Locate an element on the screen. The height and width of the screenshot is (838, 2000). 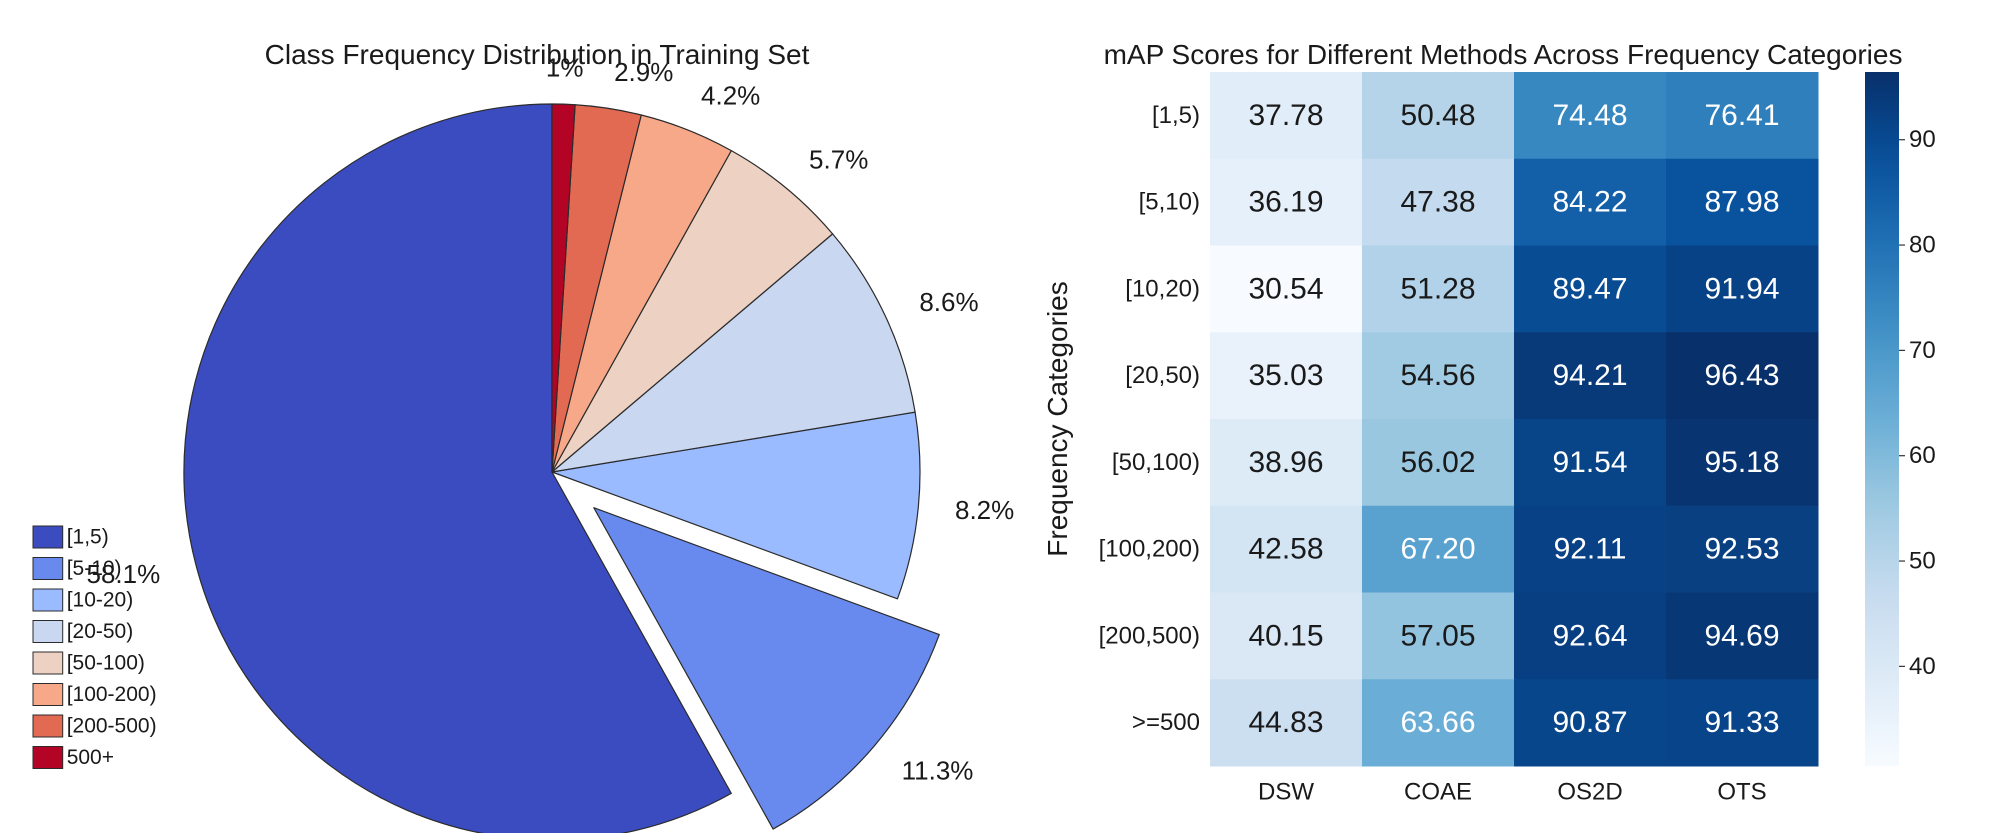
colorbar-tick-label: 50 is located at coordinates (1922, 561).